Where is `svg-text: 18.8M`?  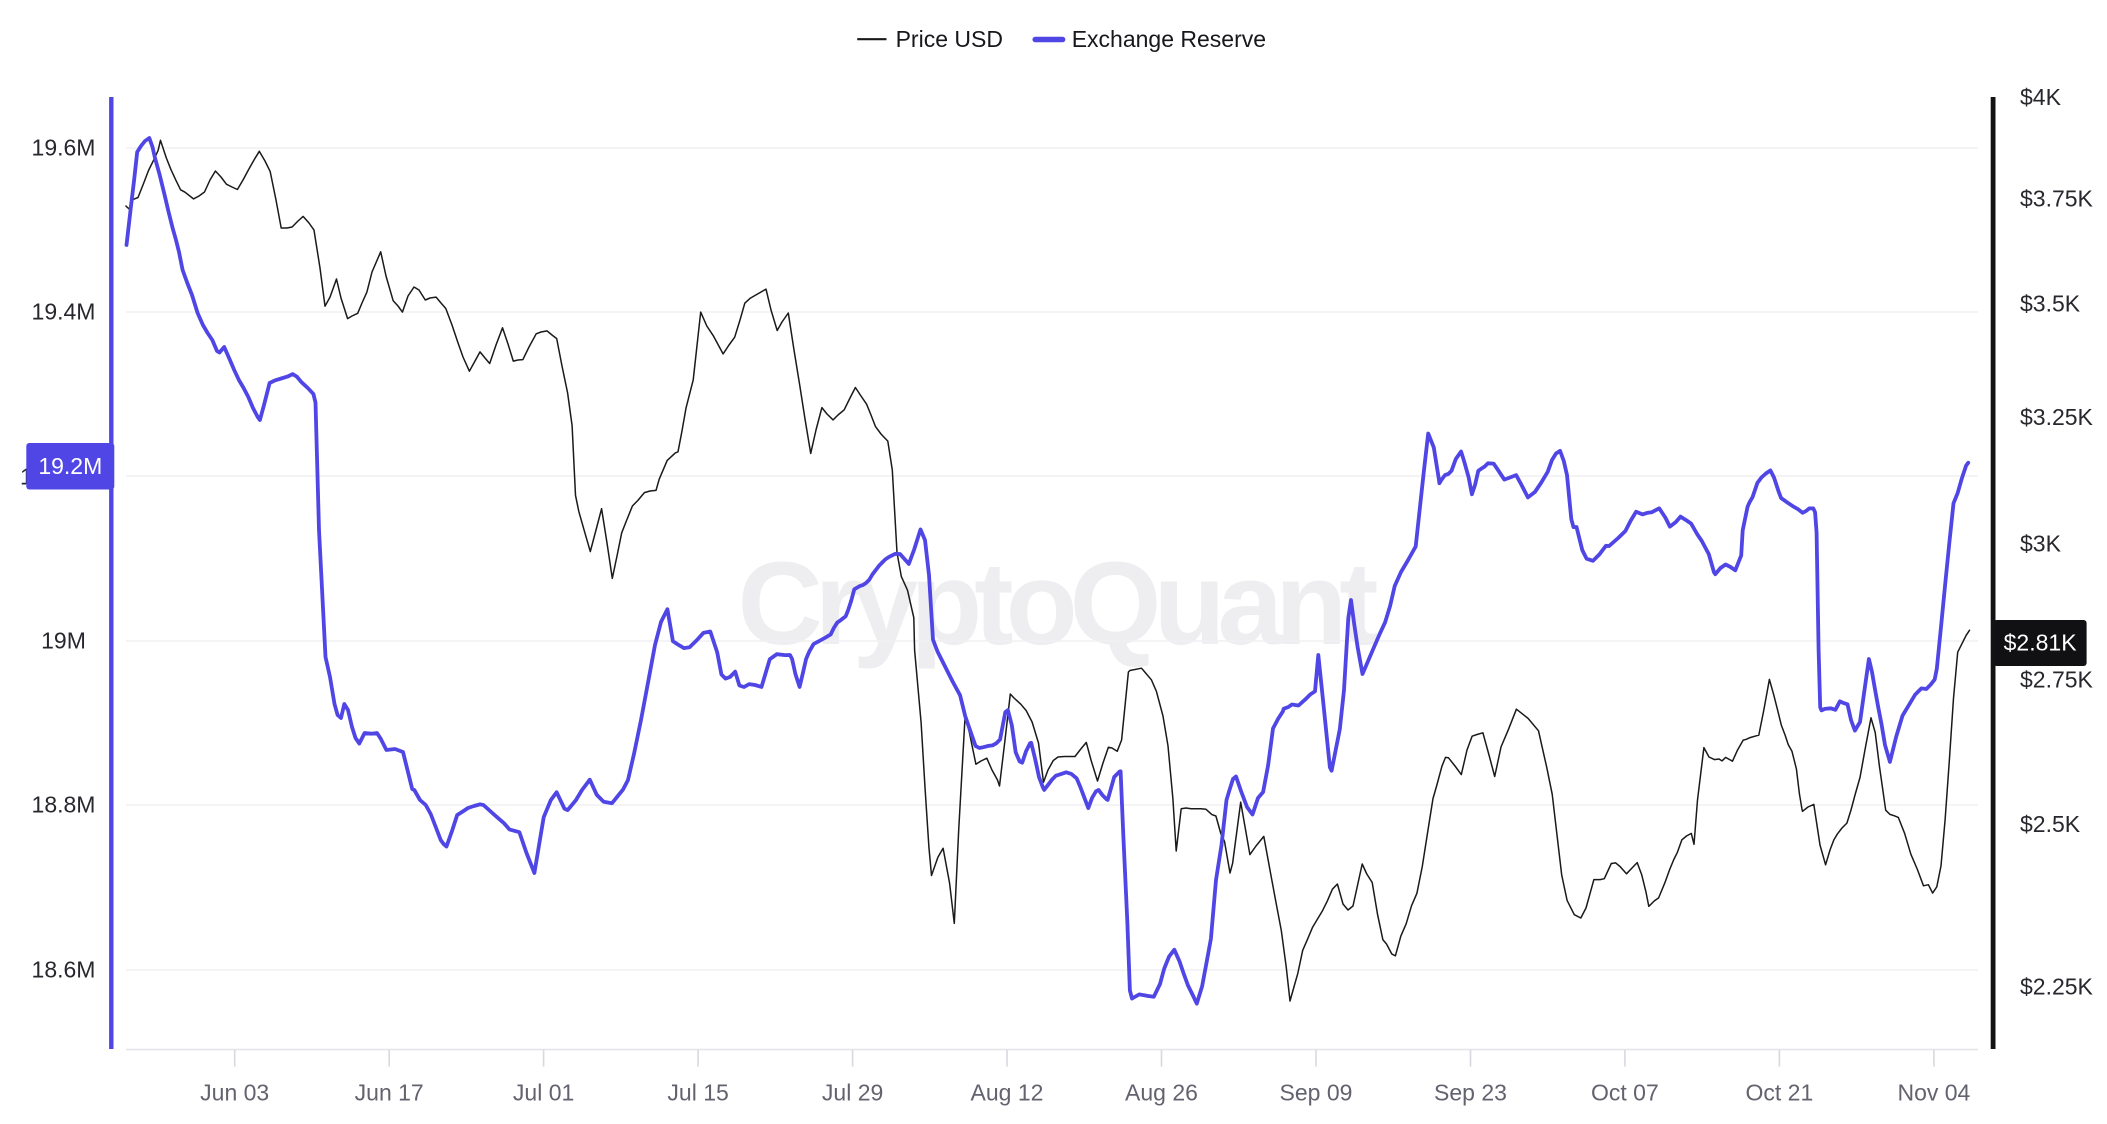 svg-text: 18.8M is located at coordinates (64, 805).